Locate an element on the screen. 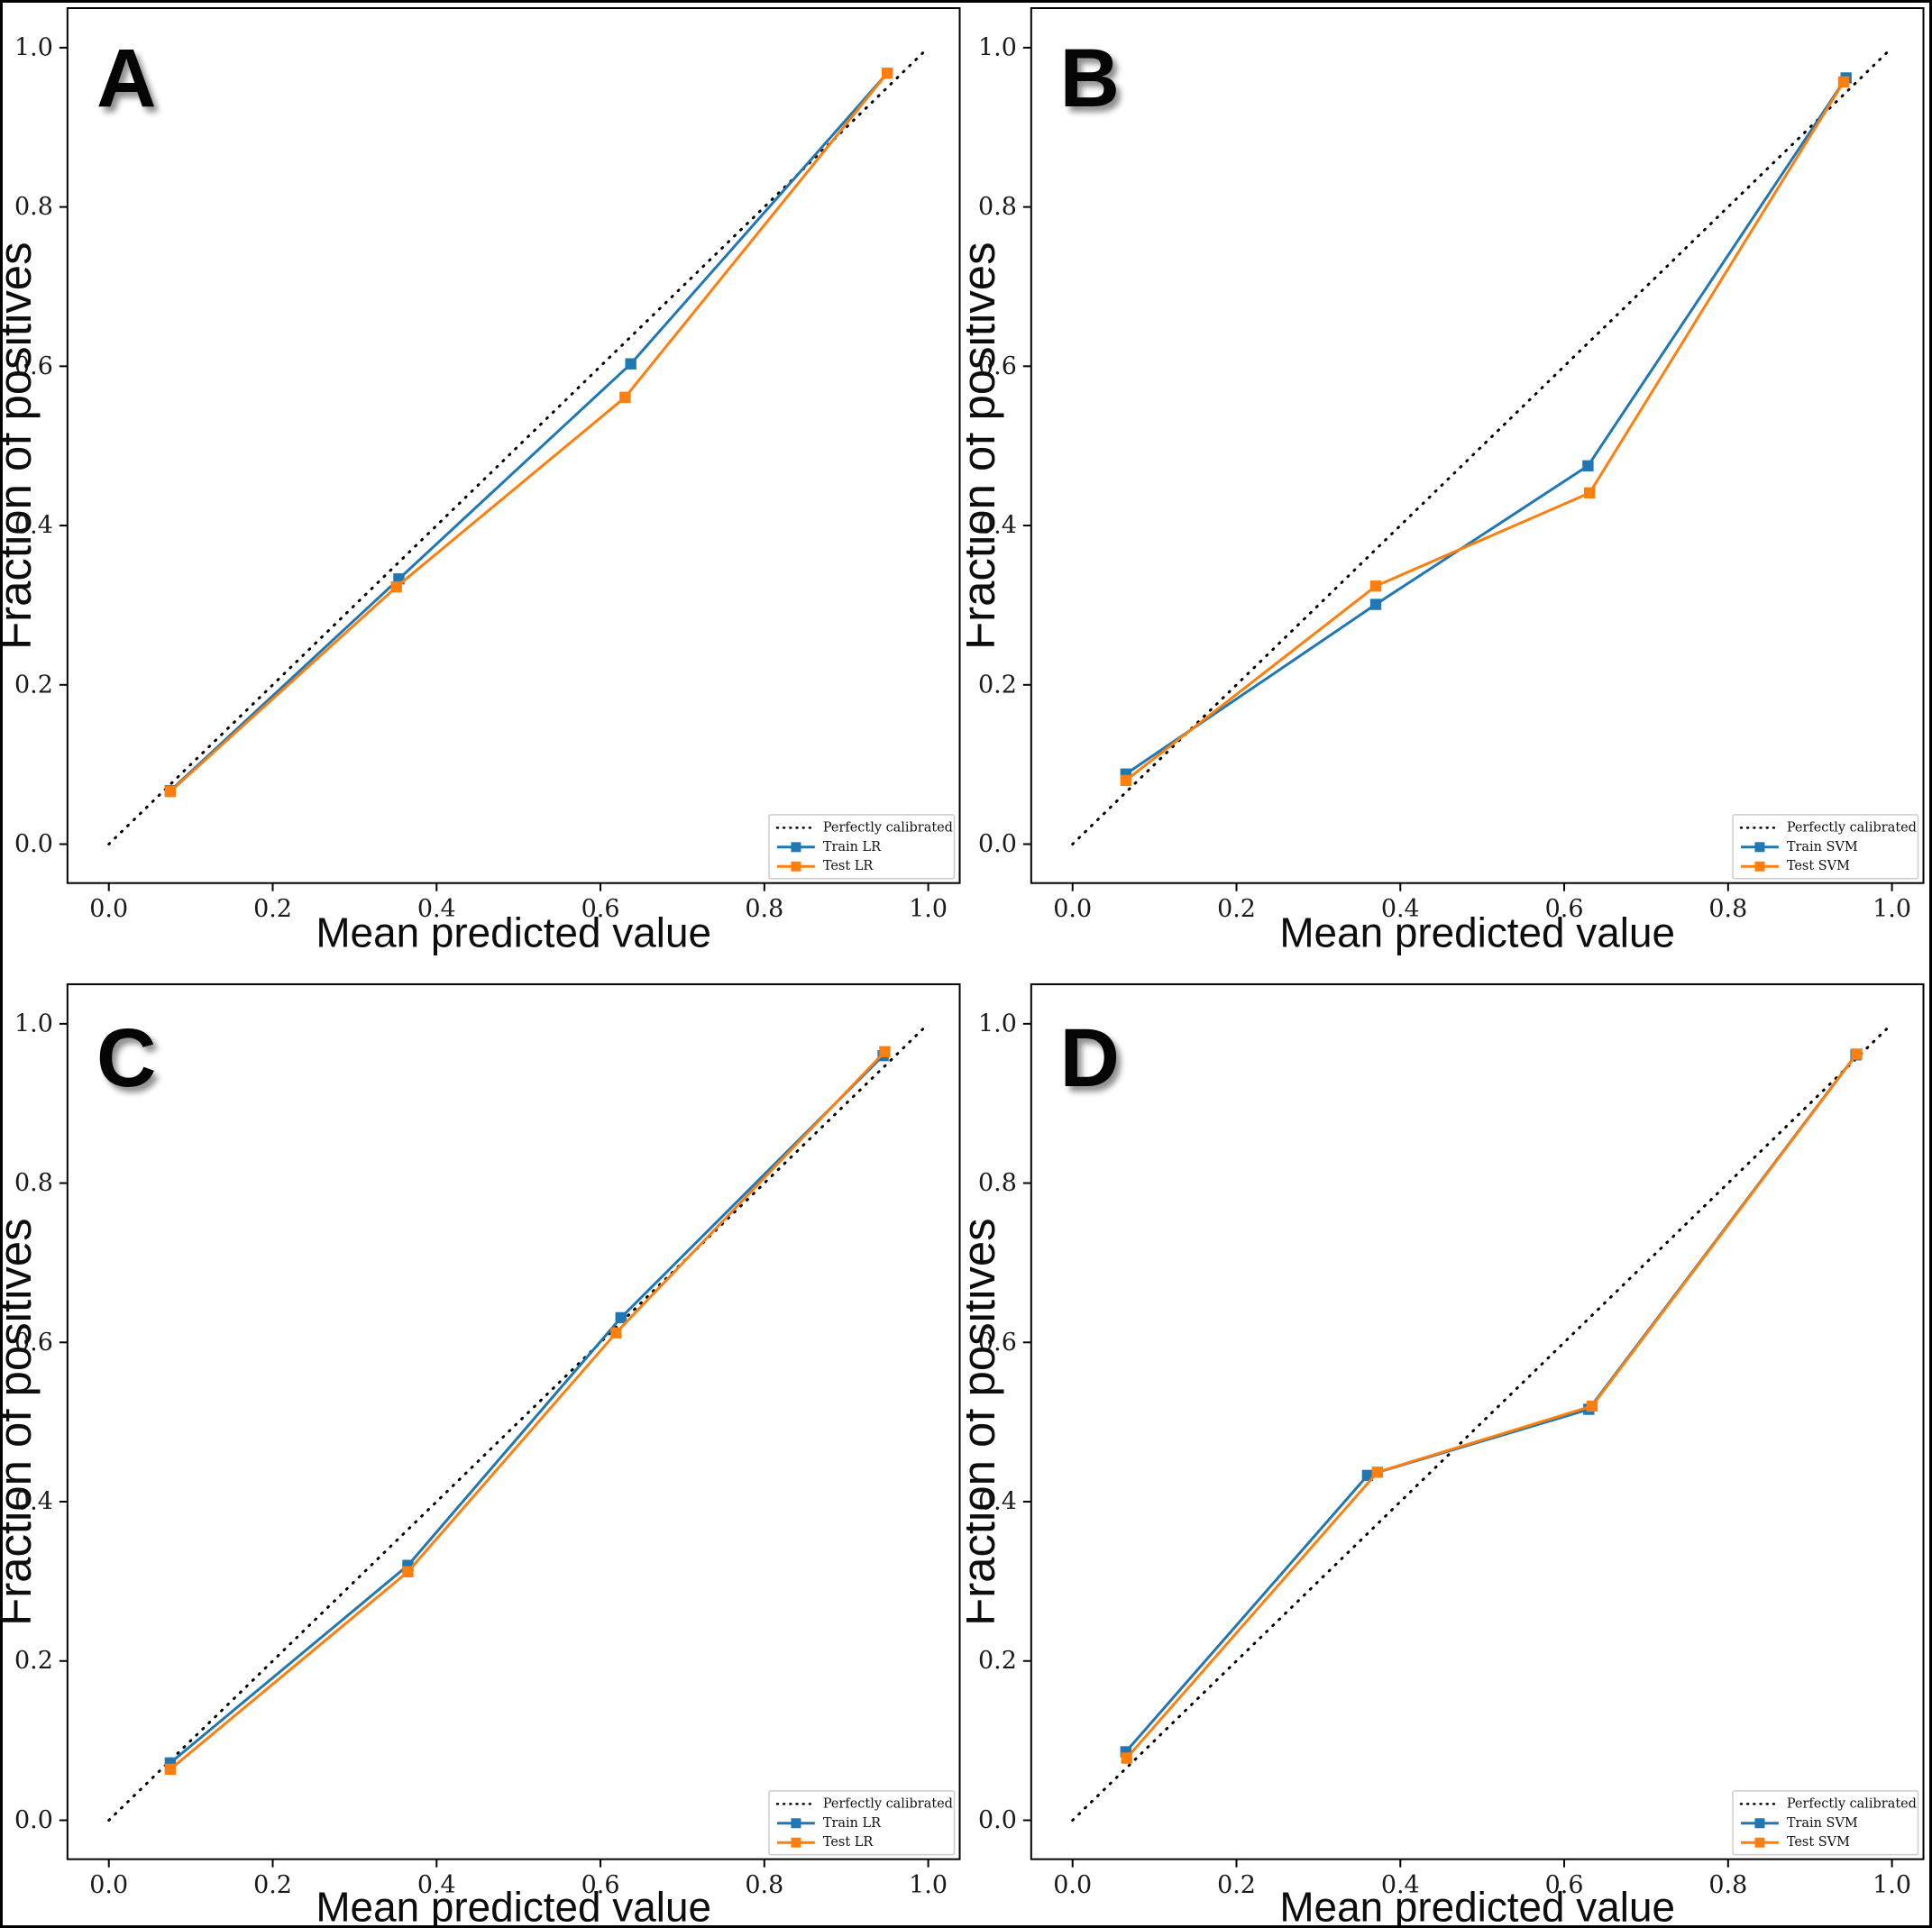  x-tick-label: 1.0 is located at coordinates (929, 1884).